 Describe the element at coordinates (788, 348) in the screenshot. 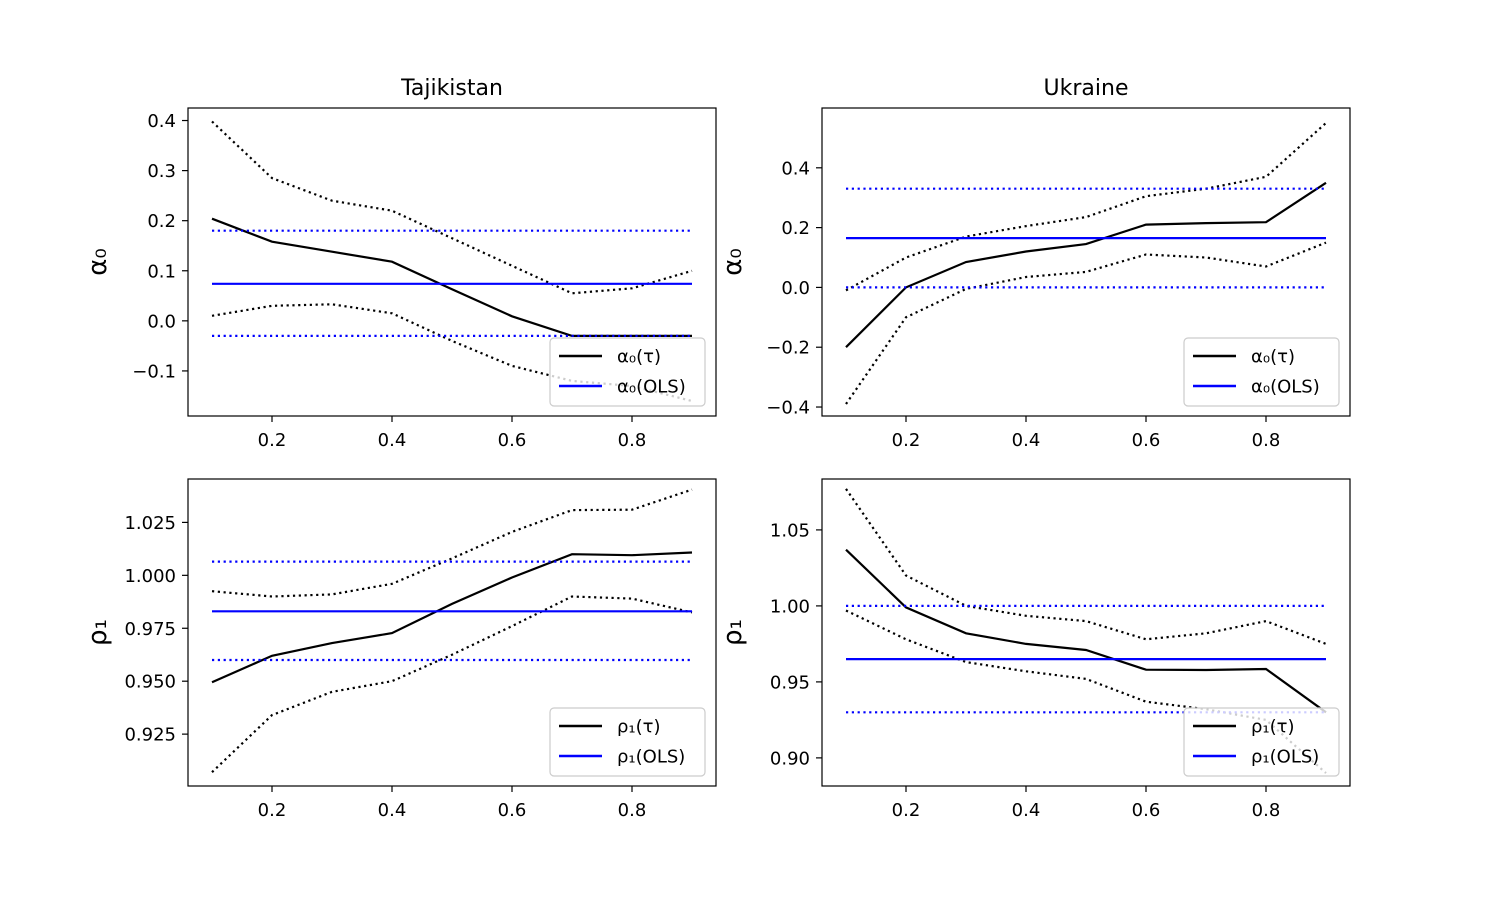

I see `y-tick-label: −0.2` at that location.